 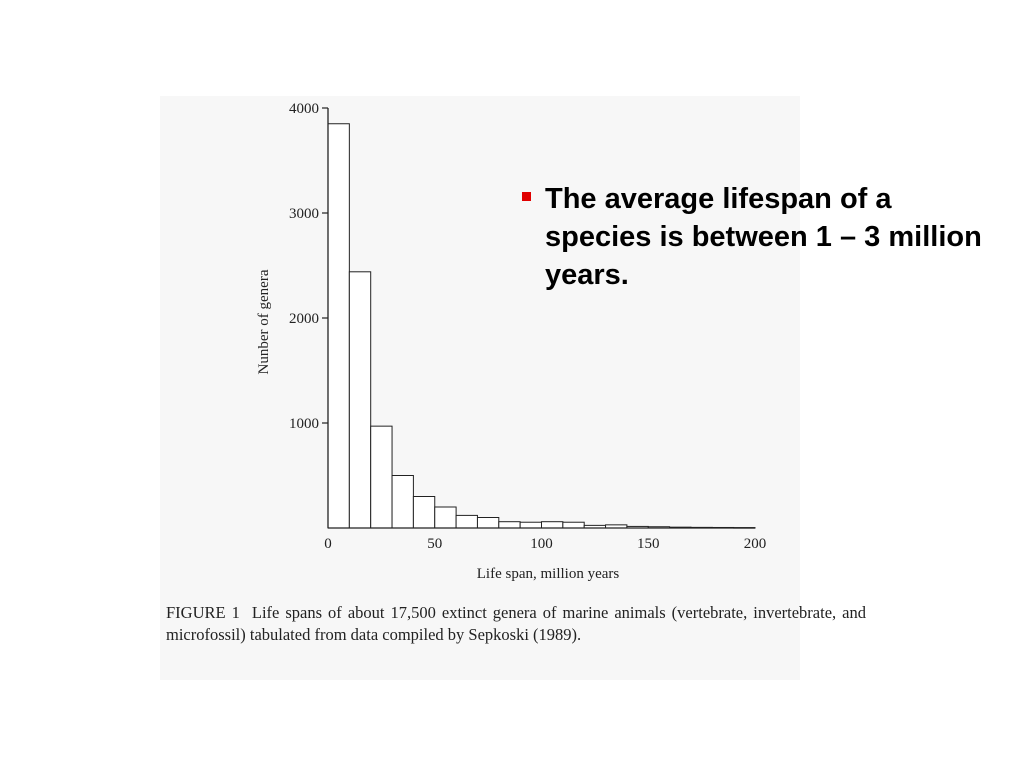 What do you see at coordinates (648, 544) in the screenshot?
I see `x-tick-label: 150` at bounding box center [648, 544].